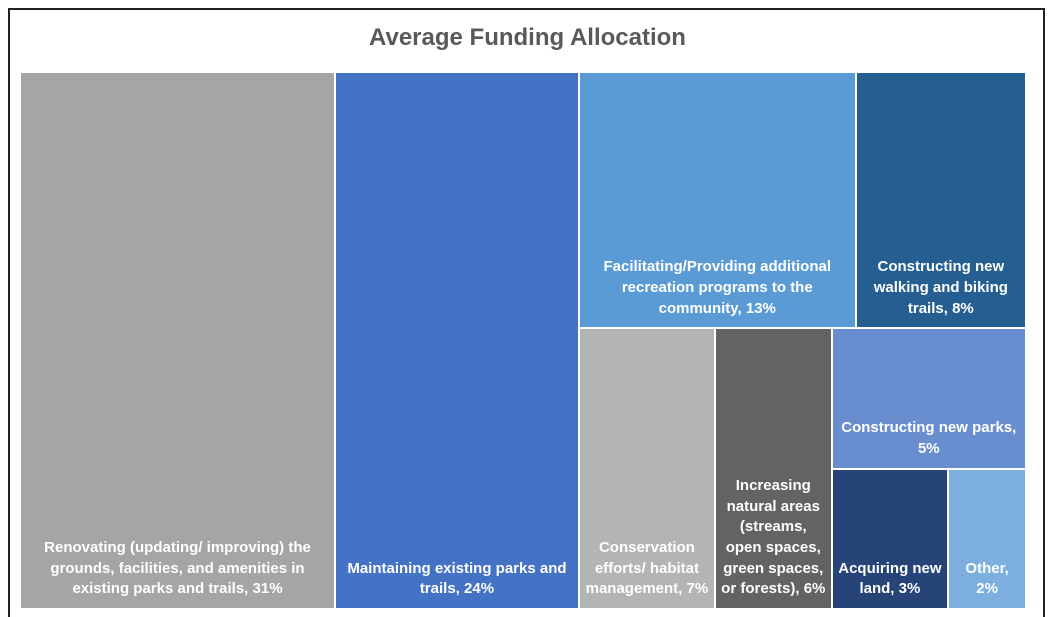  I want to click on value-label: 31%, so click(267, 589).